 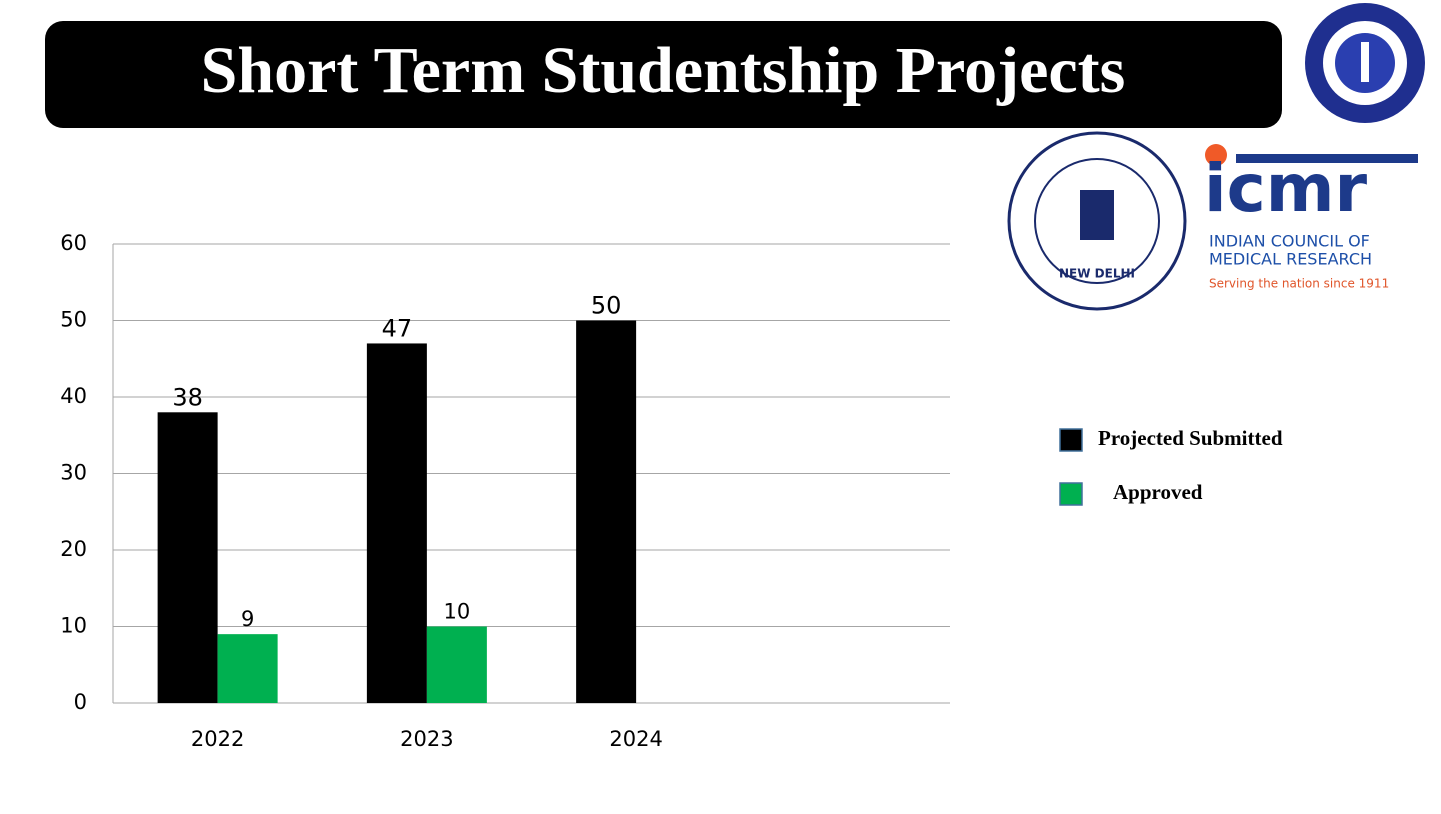 What do you see at coordinates (73, 320) in the screenshot?
I see `y-tick-label: 50` at bounding box center [73, 320].